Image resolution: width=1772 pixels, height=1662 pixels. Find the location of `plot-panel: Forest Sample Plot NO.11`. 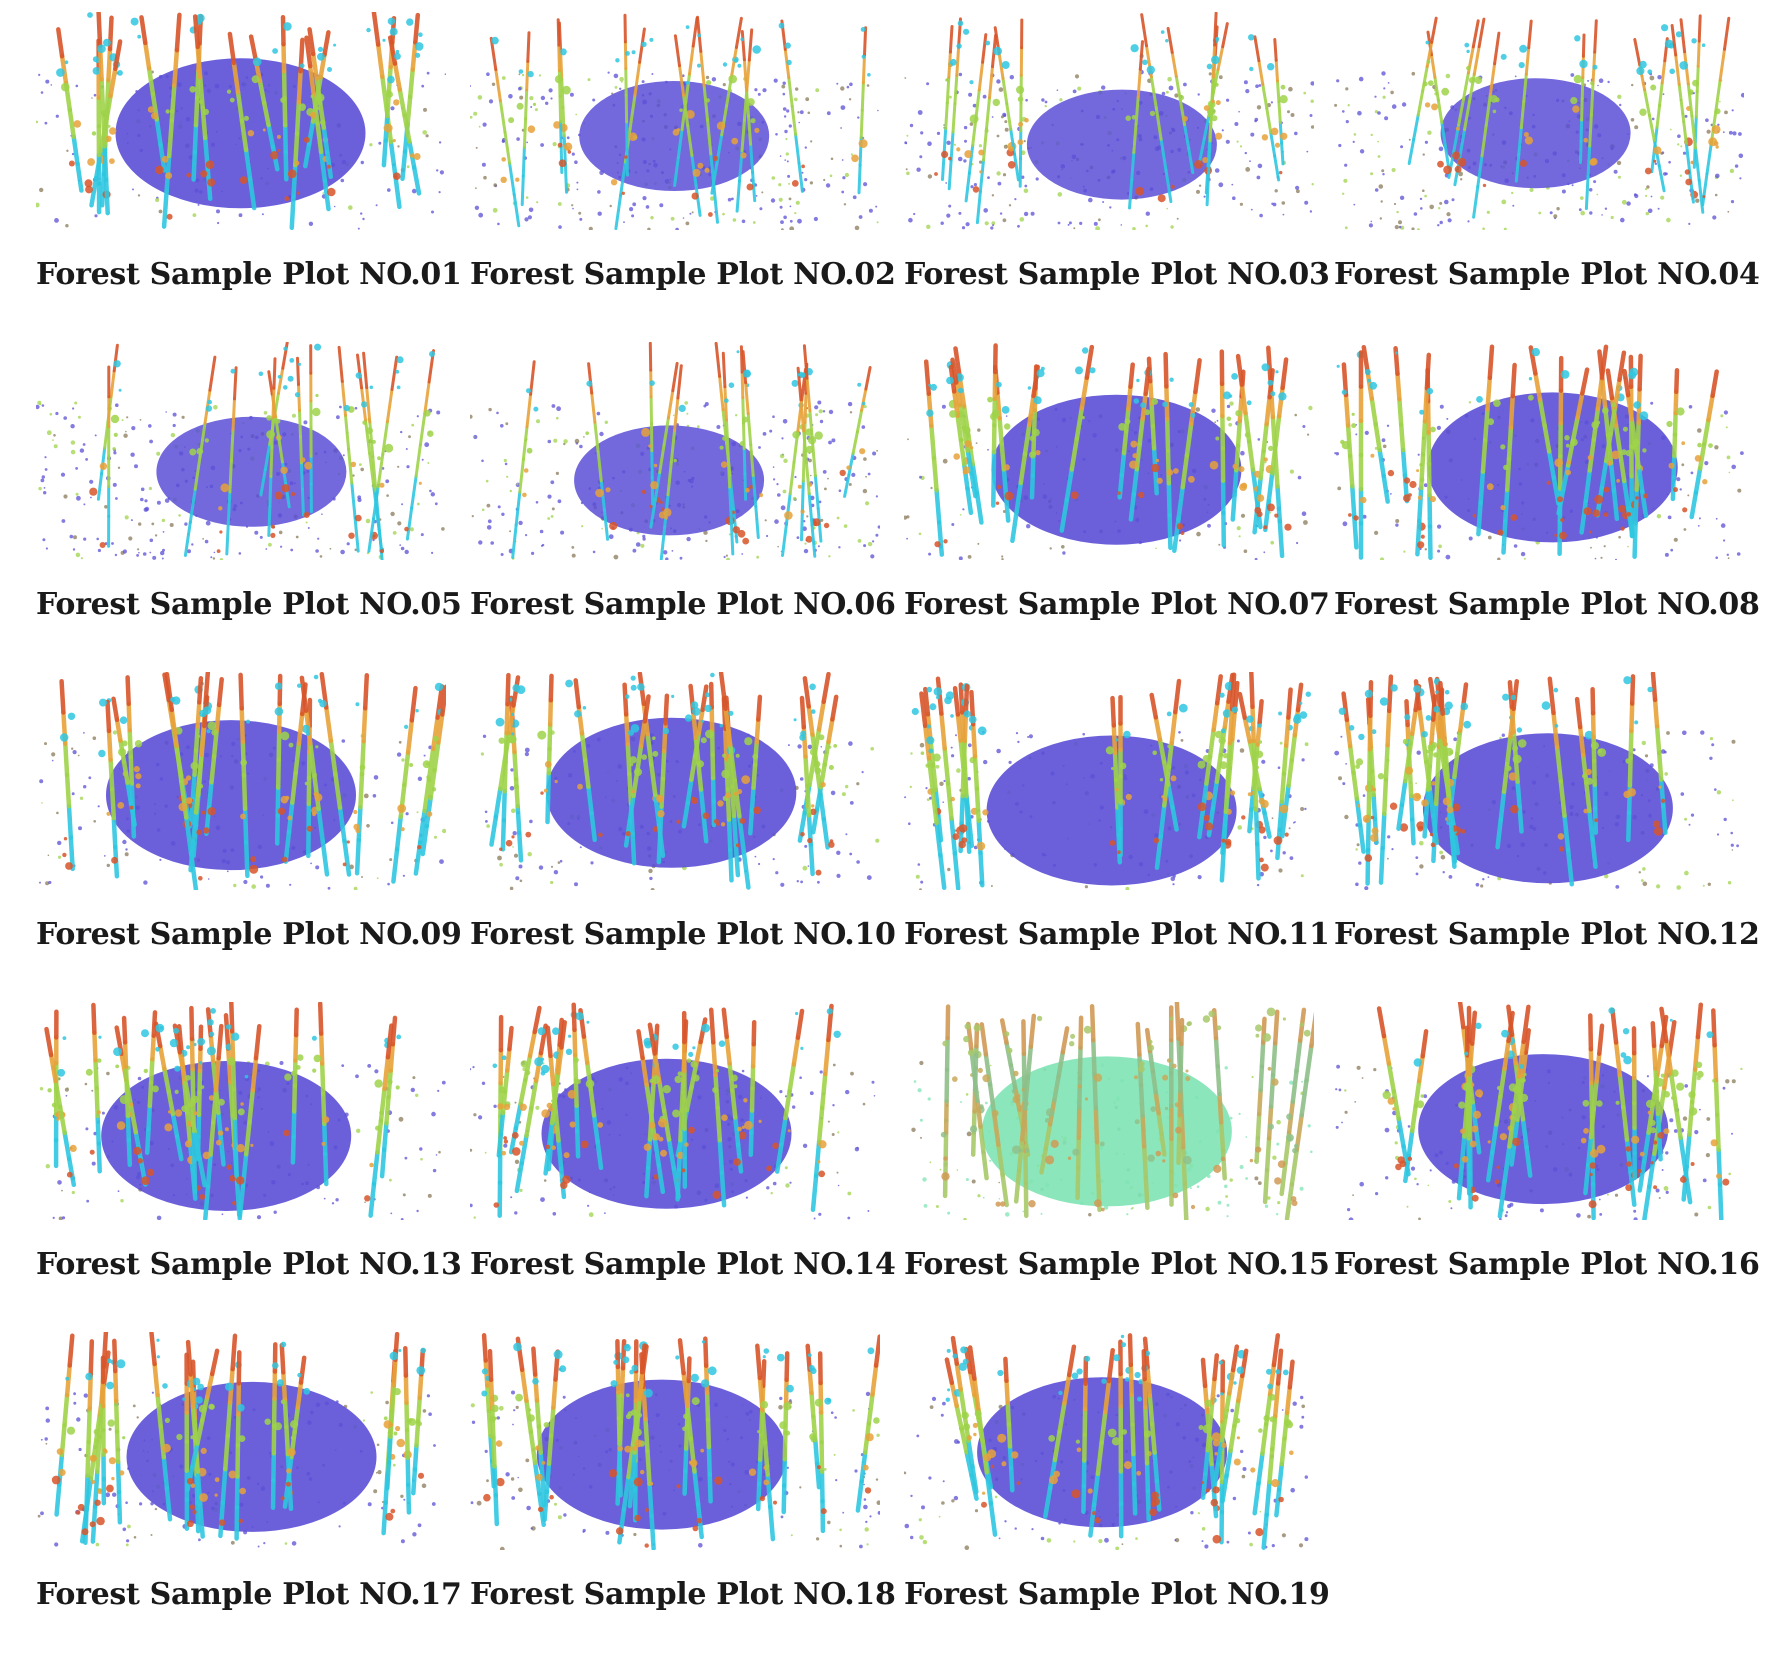

plot-panel: Forest Sample Plot NO.11 is located at coordinates (1119, 837).